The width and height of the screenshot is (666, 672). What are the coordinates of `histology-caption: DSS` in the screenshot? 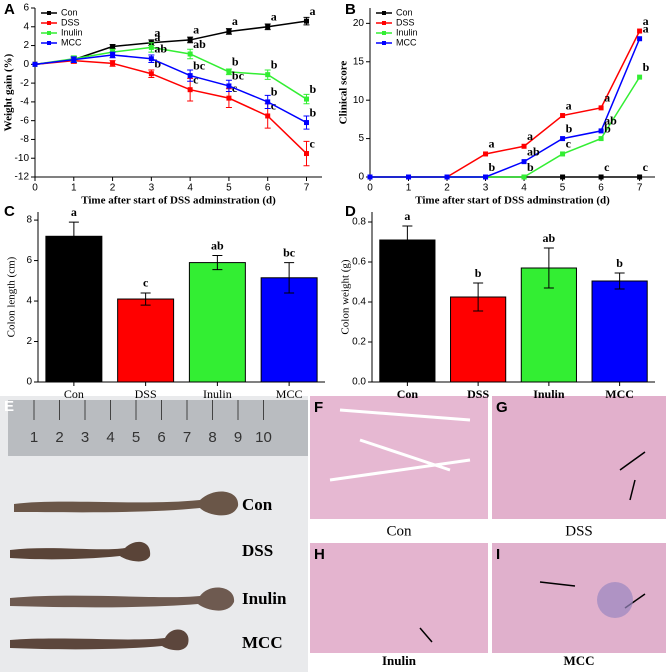 It's located at (579, 531).